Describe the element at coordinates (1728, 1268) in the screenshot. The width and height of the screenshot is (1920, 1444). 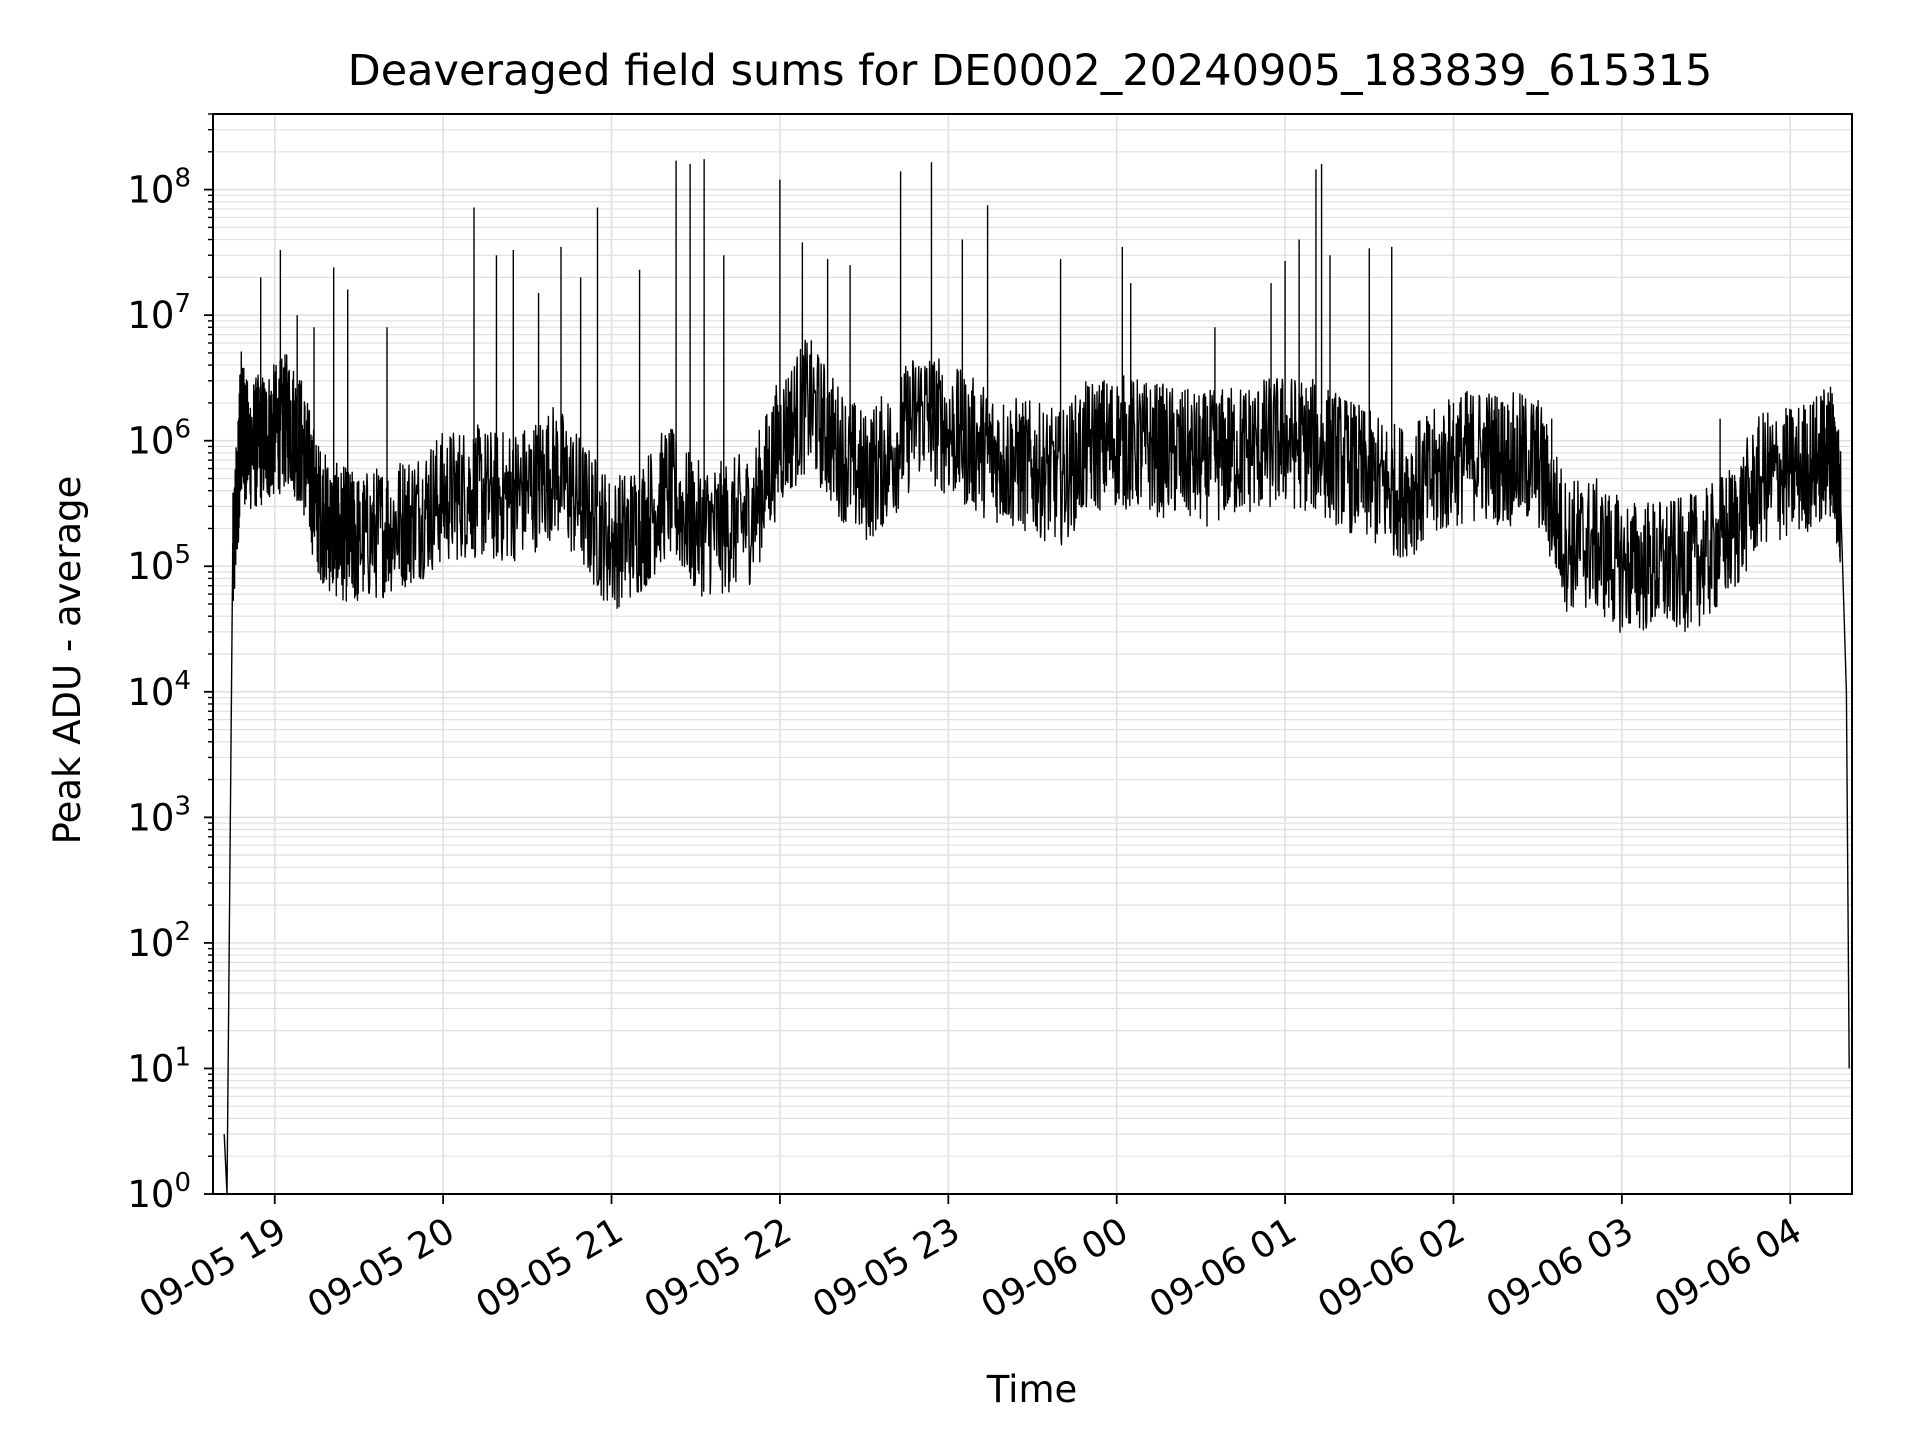
I see `x-tick-label: 09-06 04` at that location.